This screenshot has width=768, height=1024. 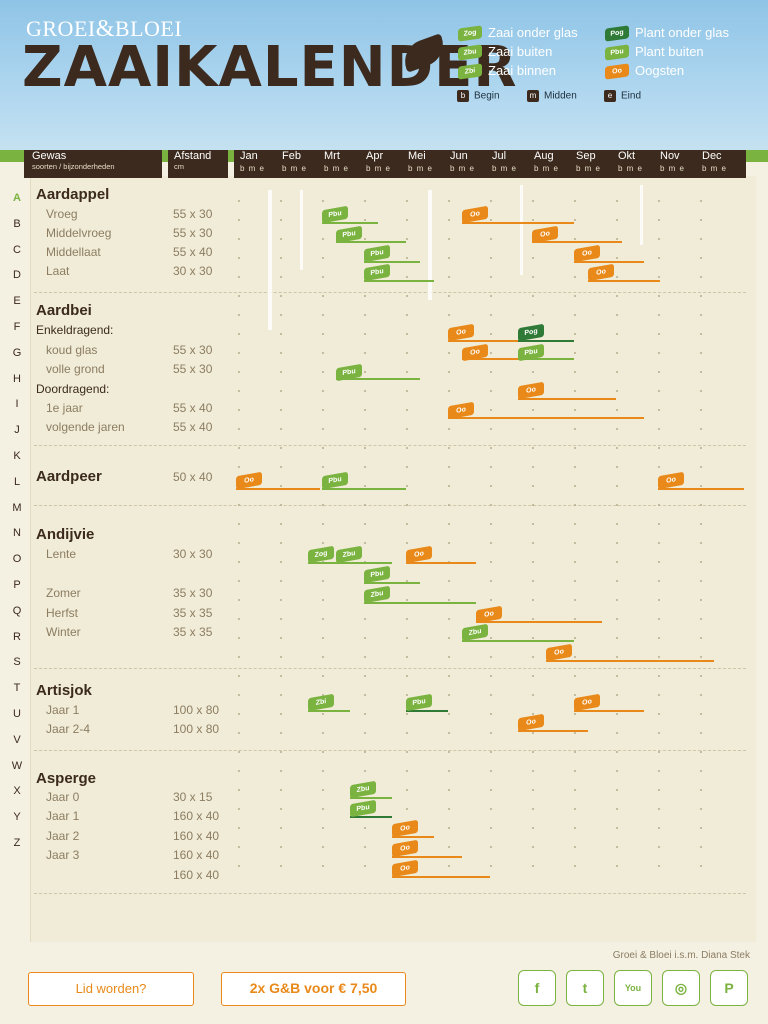 I want to click on alphabet-letter-o: O, so click(x=17, y=559).